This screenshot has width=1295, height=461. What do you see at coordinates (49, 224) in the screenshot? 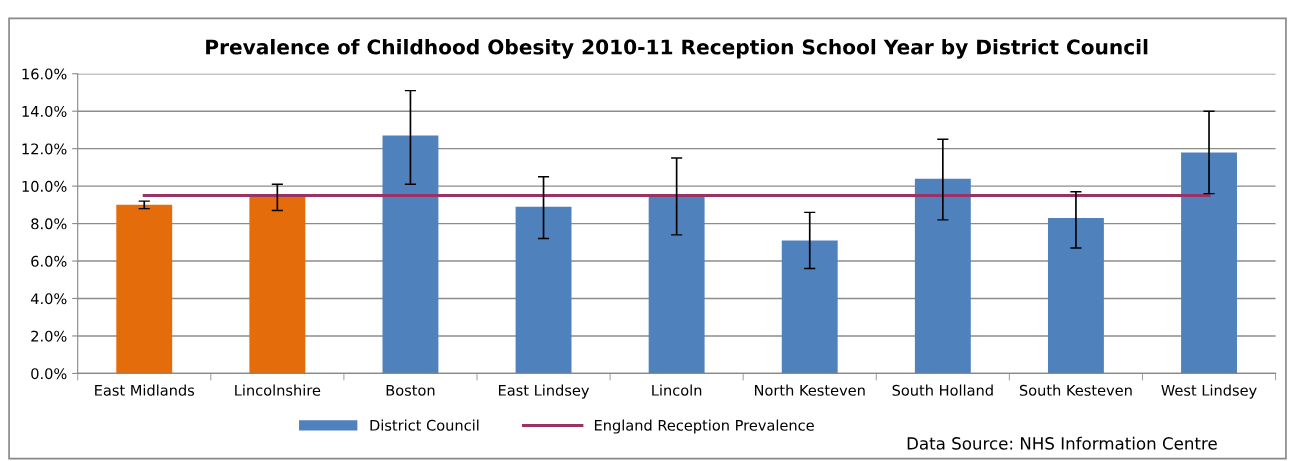
I see `y-tick-label: 8.0%` at bounding box center [49, 224].